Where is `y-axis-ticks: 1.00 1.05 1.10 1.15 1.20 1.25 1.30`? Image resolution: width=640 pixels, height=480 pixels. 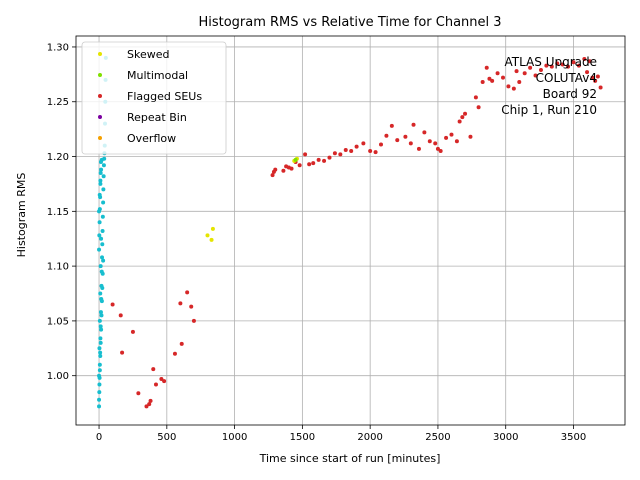 y-axis-ticks: 1.00 1.05 1.10 1.15 1.20 1.25 1.30 is located at coordinates (61, 212).